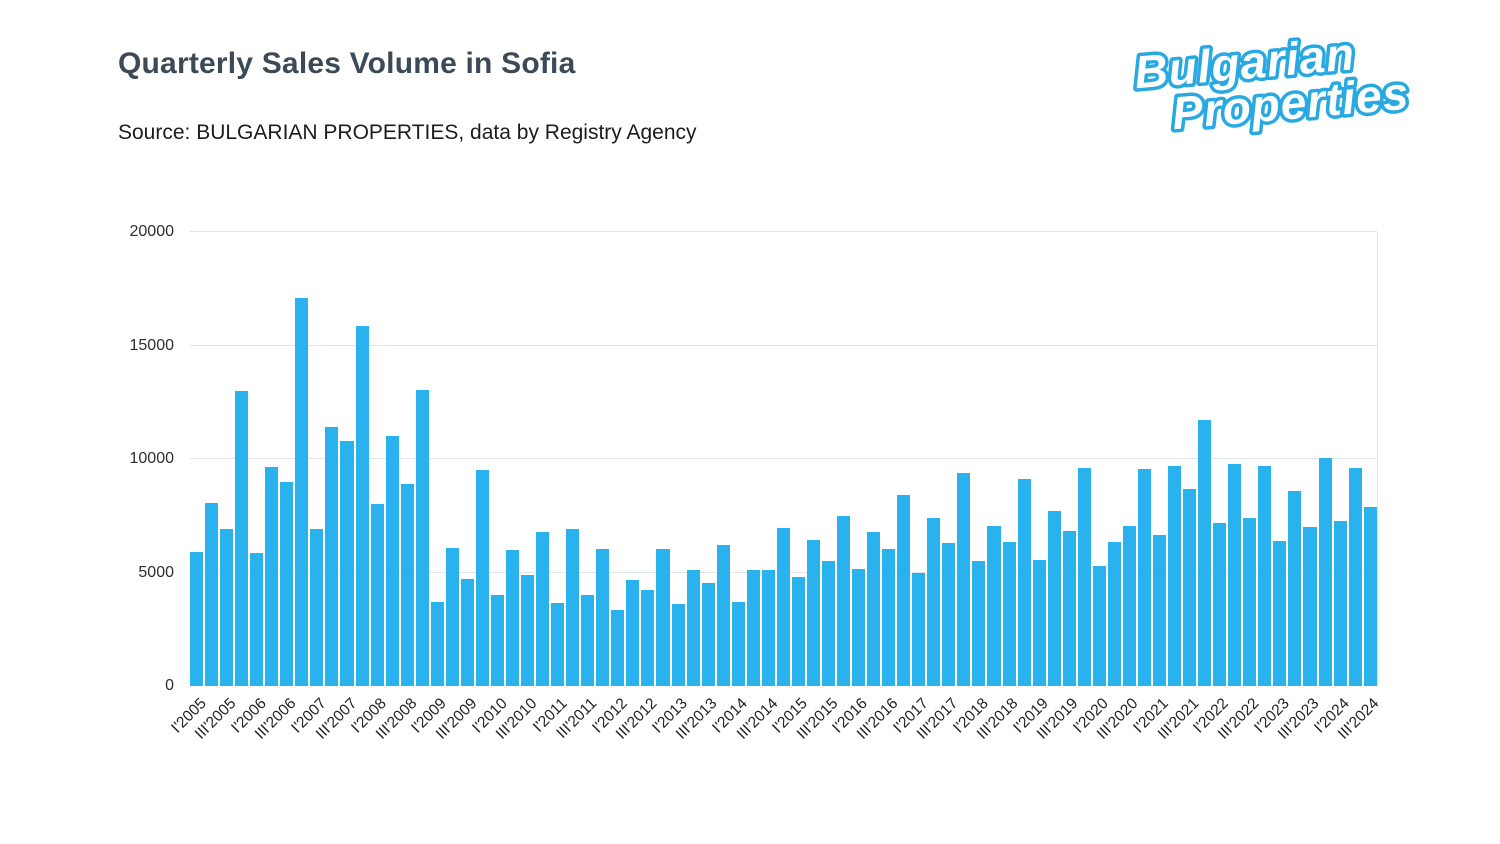 The height and width of the screenshot is (844, 1500). What do you see at coordinates (482, 578) in the screenshot?
I see `bar-IV'2009` at bounding box center [482, 578].